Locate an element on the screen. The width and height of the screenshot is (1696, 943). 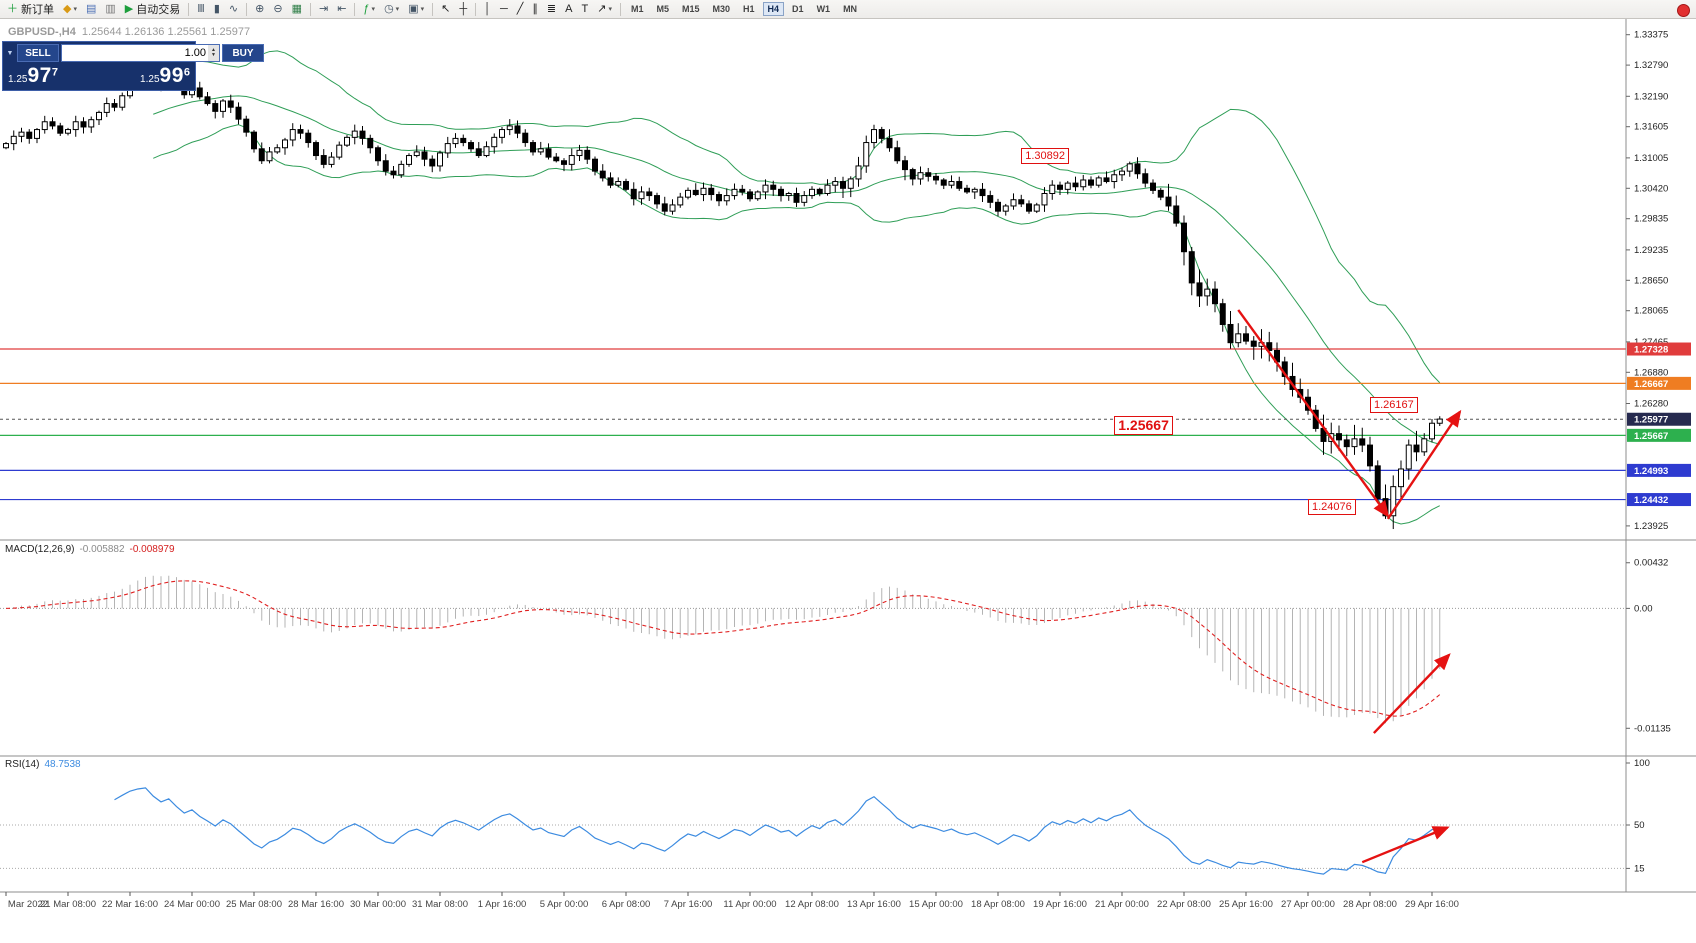
zoom-in-icon: ⊕ is located at coordinates (260, 8).